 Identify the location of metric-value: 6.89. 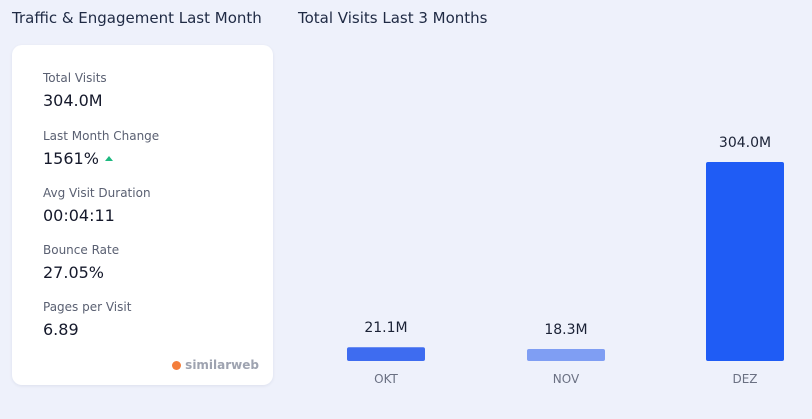
(61, 329).